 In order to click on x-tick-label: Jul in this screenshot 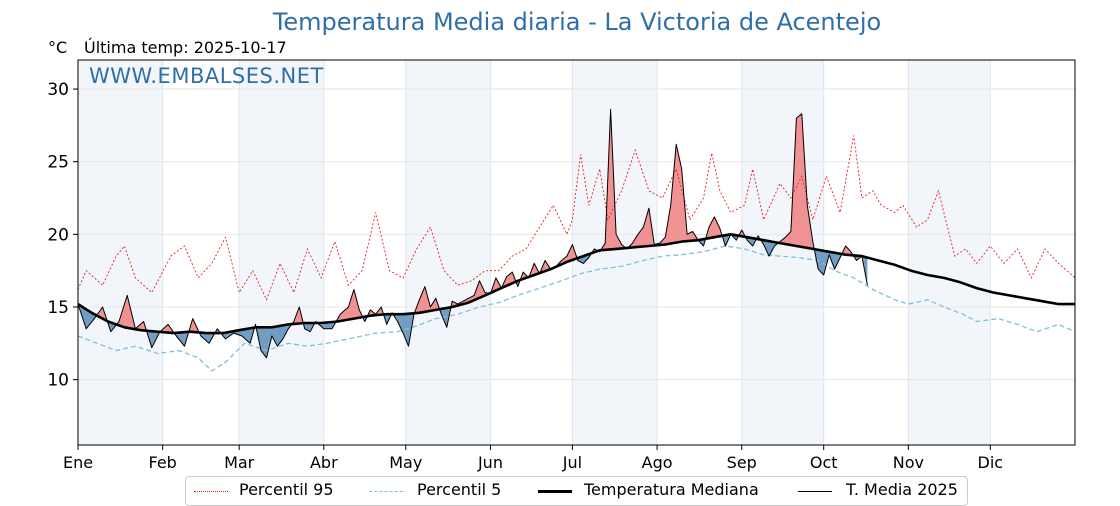, I will do `click(572, 462)`.